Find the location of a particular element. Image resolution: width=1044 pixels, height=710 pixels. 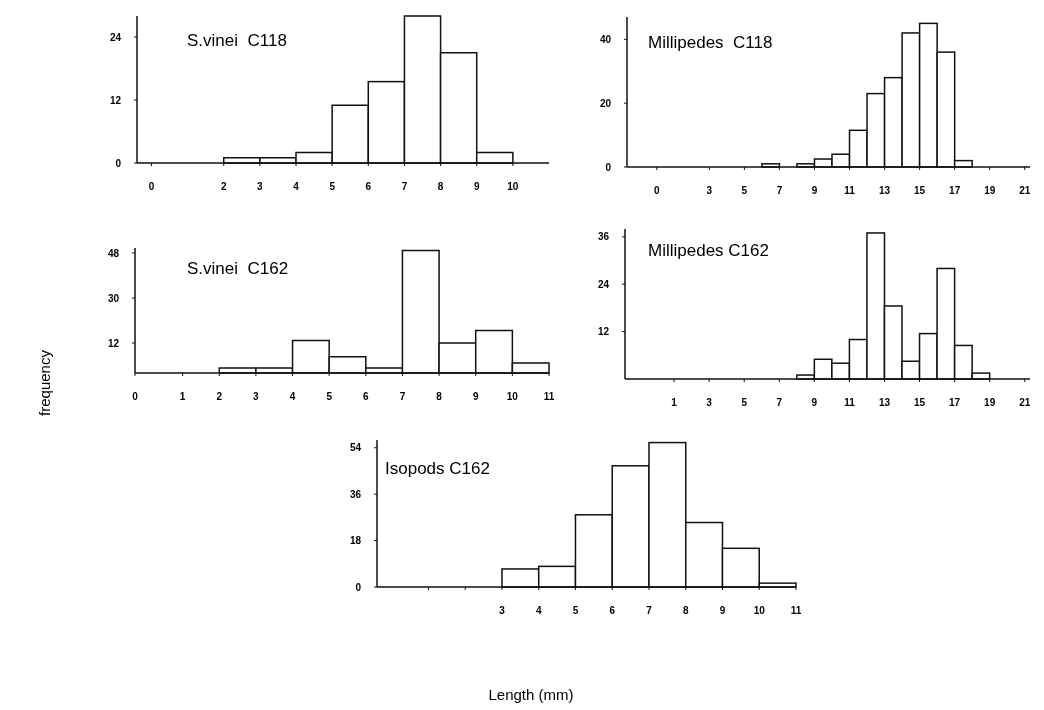

y-tick-label: 54 is located at coordinates (355, 448).